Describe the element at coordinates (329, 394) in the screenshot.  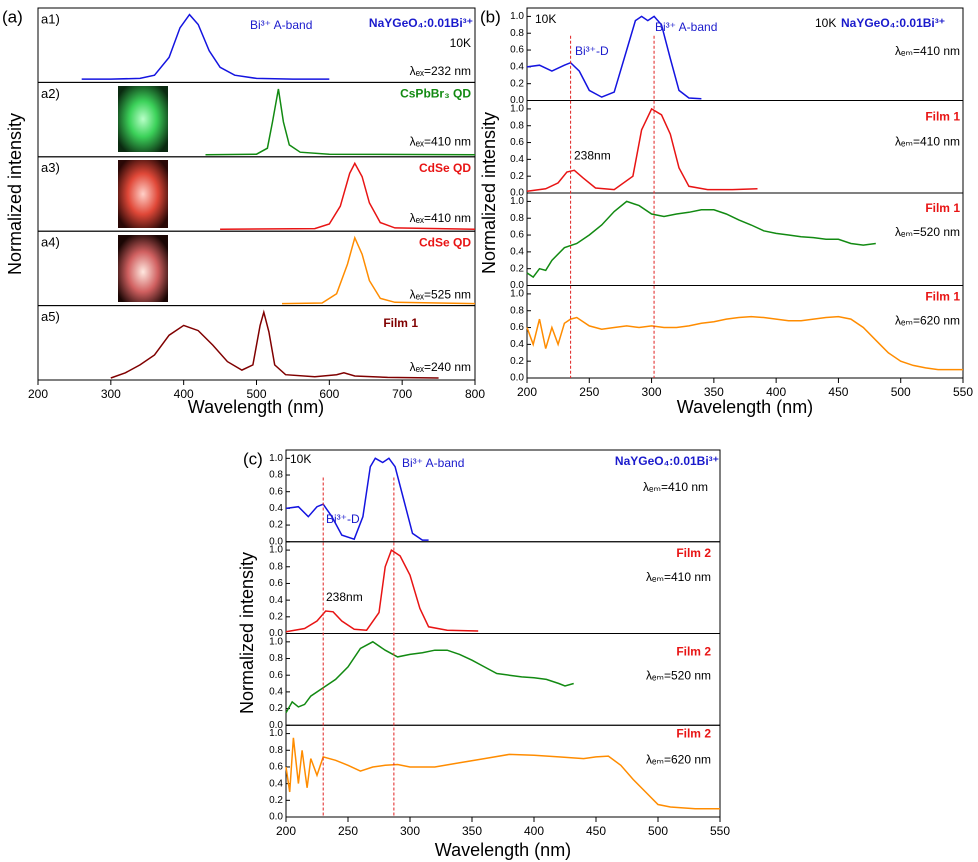
I see `x-tick-label: 600` at that location.